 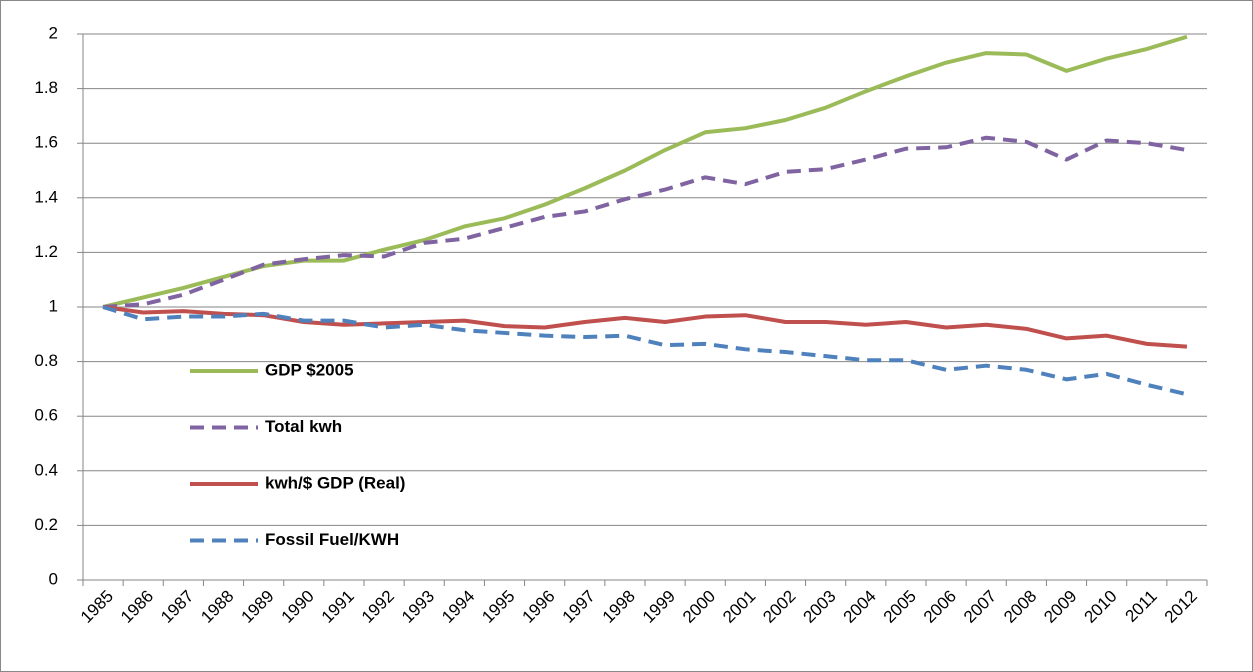 What do you see at coordinates (53, 32) in the screenshot?
I see `y-tick-label: 2` at bounding box center [53, 32].